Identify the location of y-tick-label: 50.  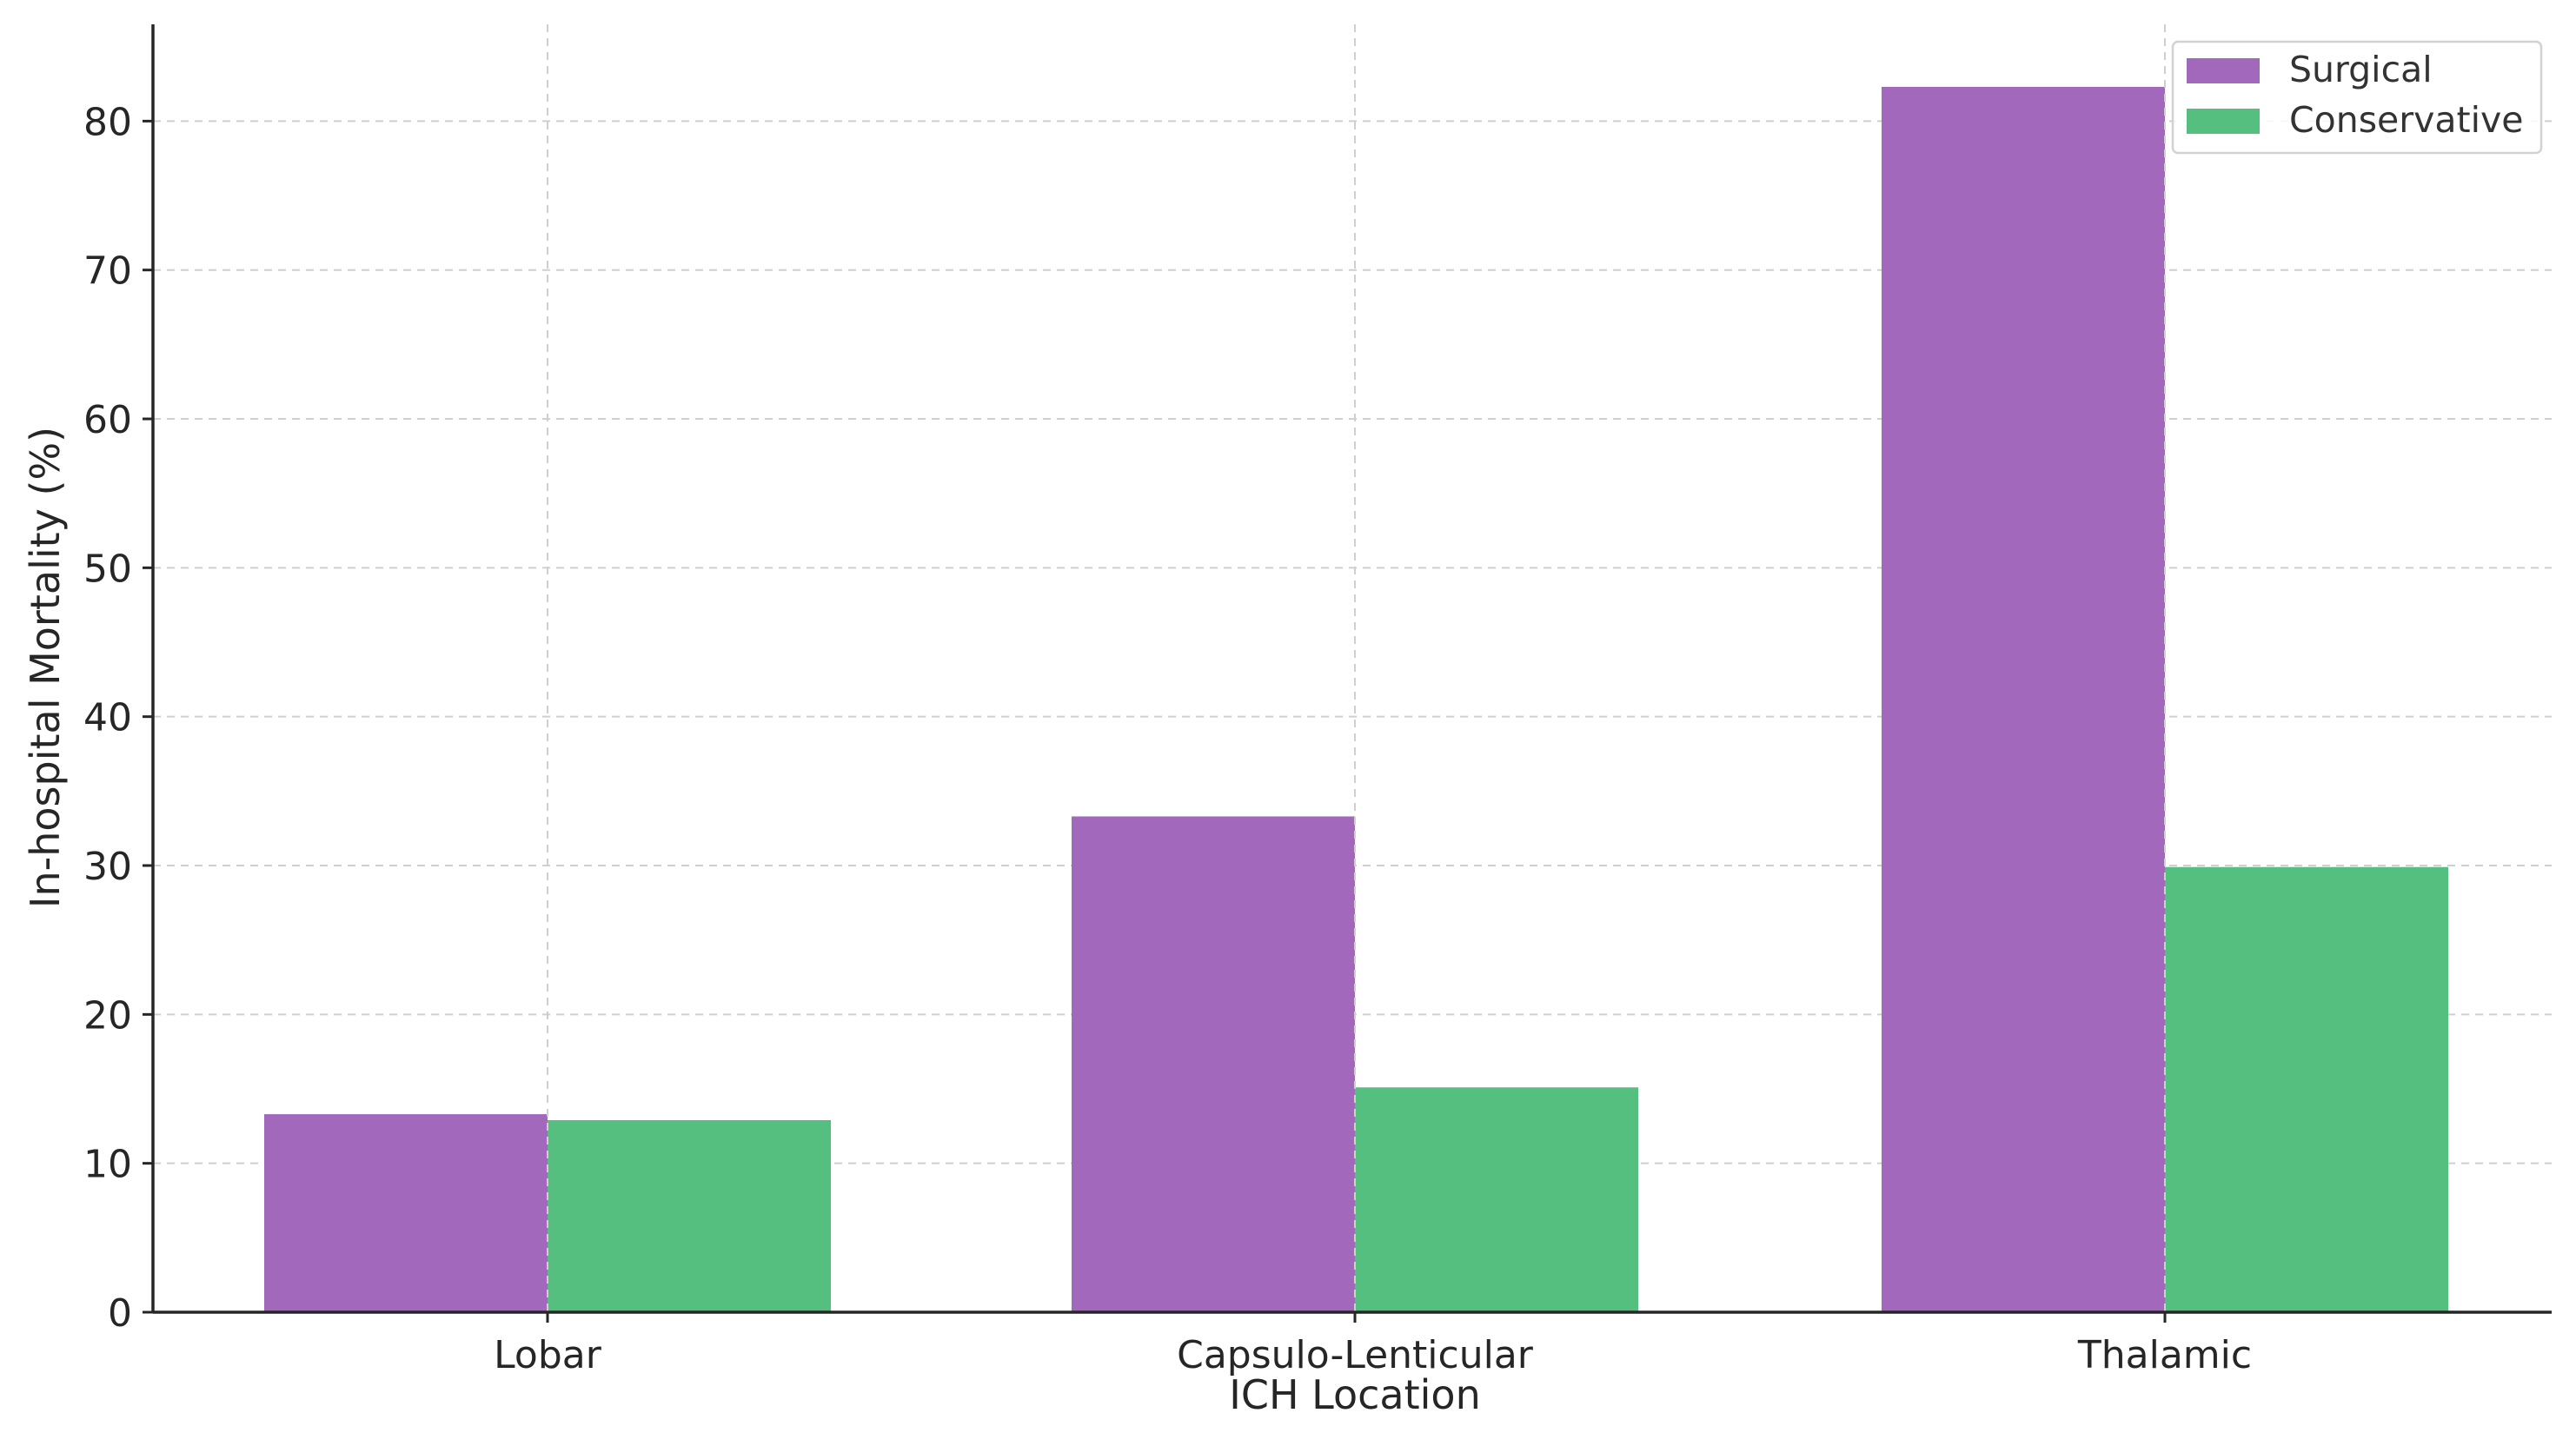
(107, 569).